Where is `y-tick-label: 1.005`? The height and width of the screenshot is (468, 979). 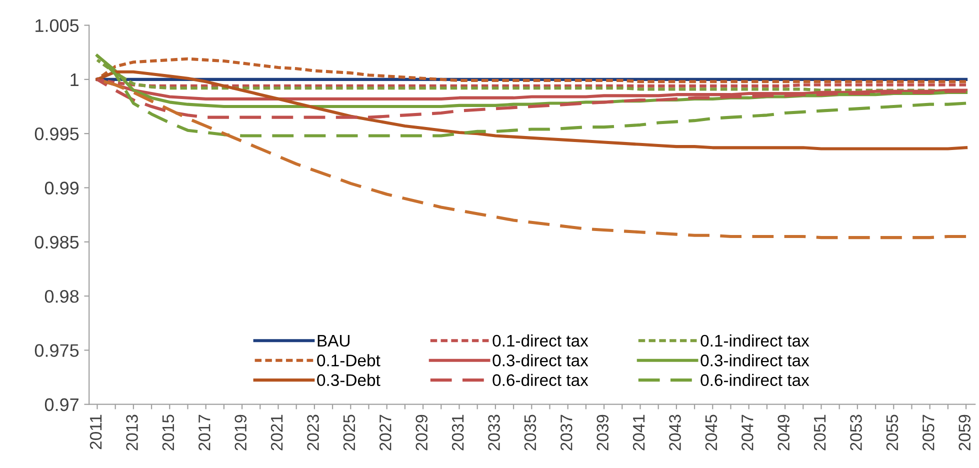
y-tick-label: 1.005 is located at coordinates (57, 25).